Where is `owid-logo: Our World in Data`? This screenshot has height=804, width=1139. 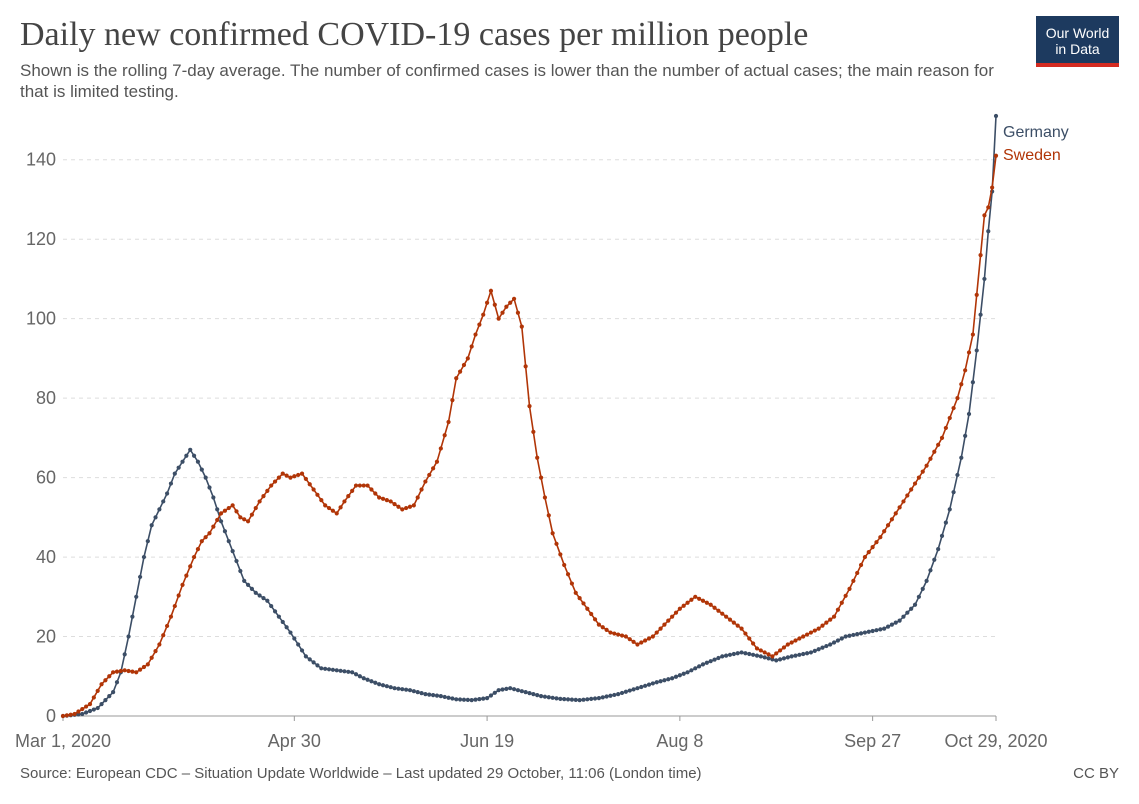 owid-logo: Our World in Data is located at coordinates (1077, 41).